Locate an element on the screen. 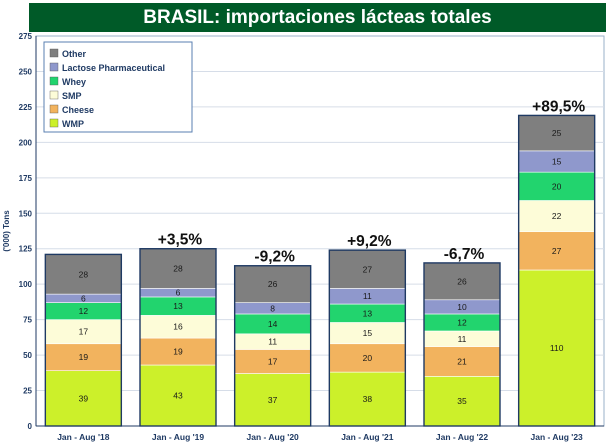 This screenshot has width=608, height=443. x-tick-label: Jan - Aug '19 is located at coordinates (178, 437).